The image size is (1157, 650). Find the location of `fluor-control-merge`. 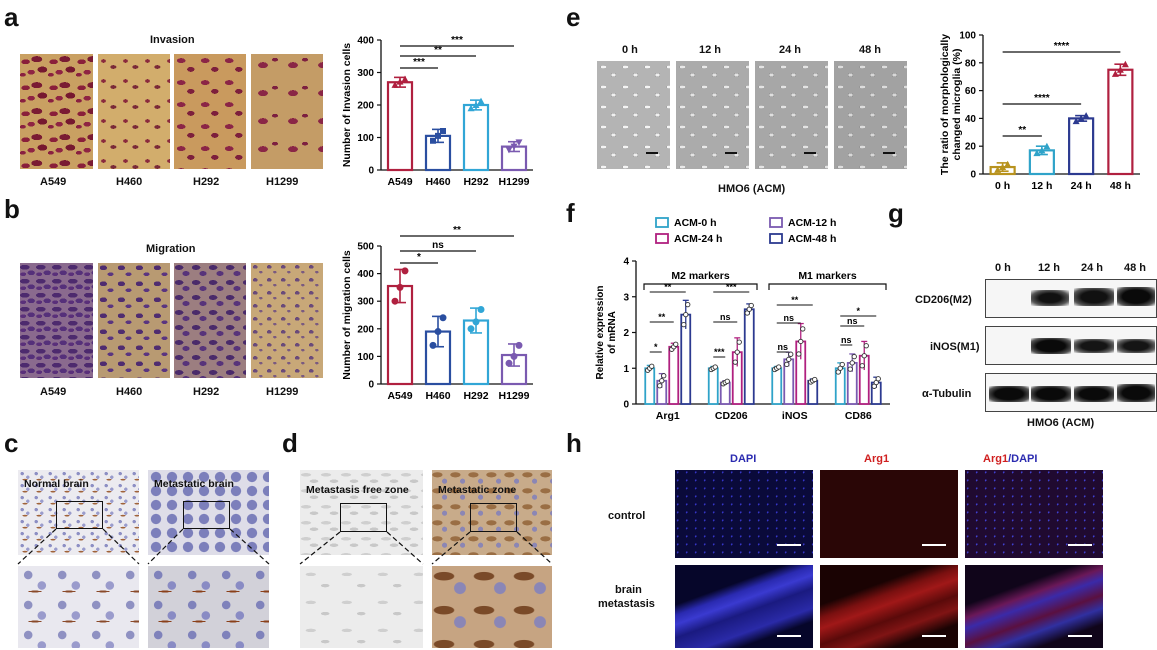

fluor-control-merge is located at coordinates (1034, 514).